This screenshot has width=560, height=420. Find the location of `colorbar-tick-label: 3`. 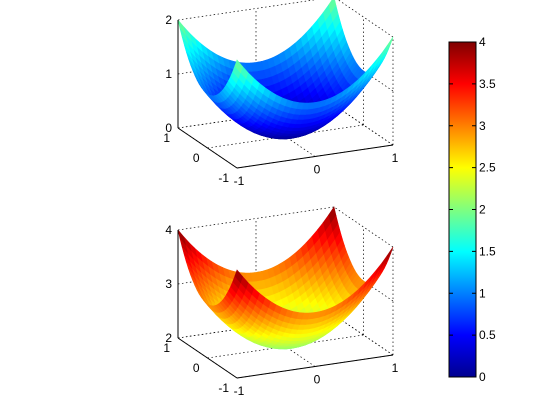

colorbar-tick-label: 3 is located at coordinates (482, 126).